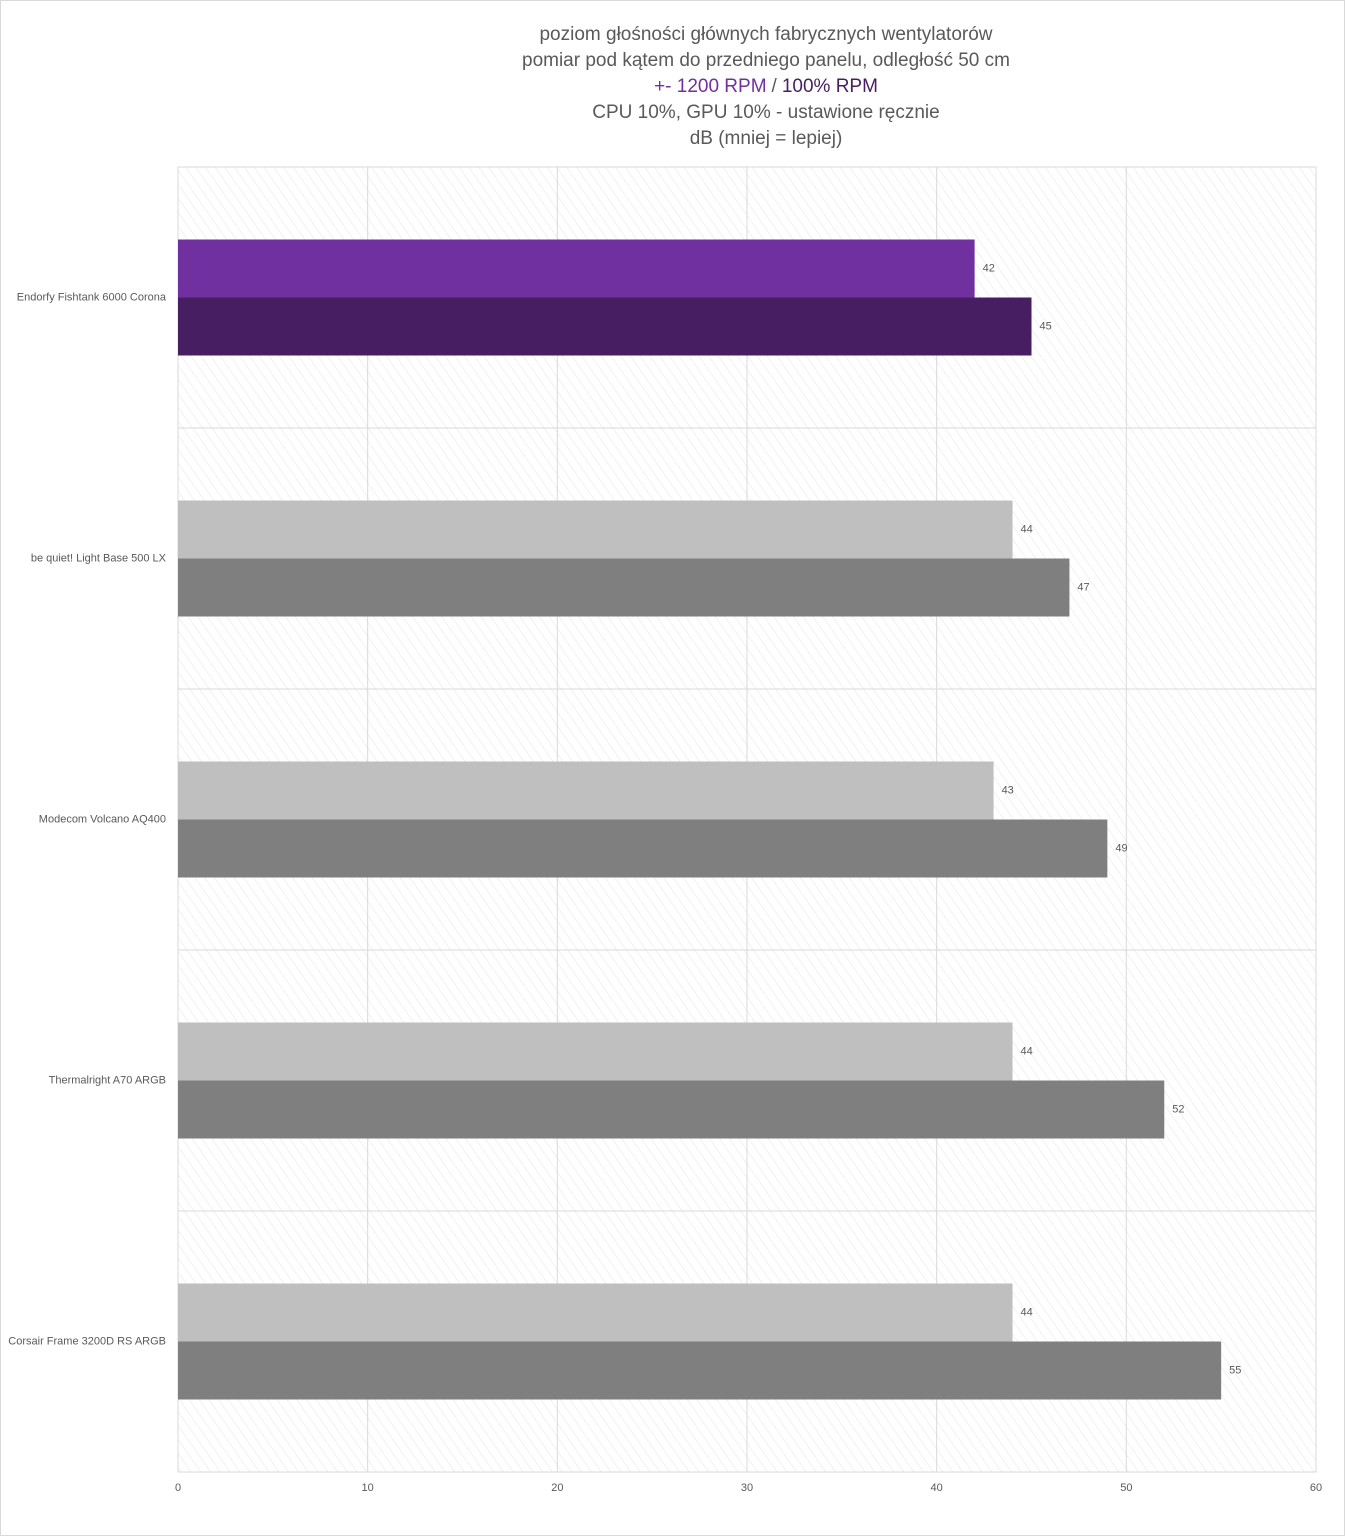 This screenshot has width=1345, height=1536. Describe the element at coordinates (1235, 1370) in the screenshot. I see `data-label: 55` at that location.